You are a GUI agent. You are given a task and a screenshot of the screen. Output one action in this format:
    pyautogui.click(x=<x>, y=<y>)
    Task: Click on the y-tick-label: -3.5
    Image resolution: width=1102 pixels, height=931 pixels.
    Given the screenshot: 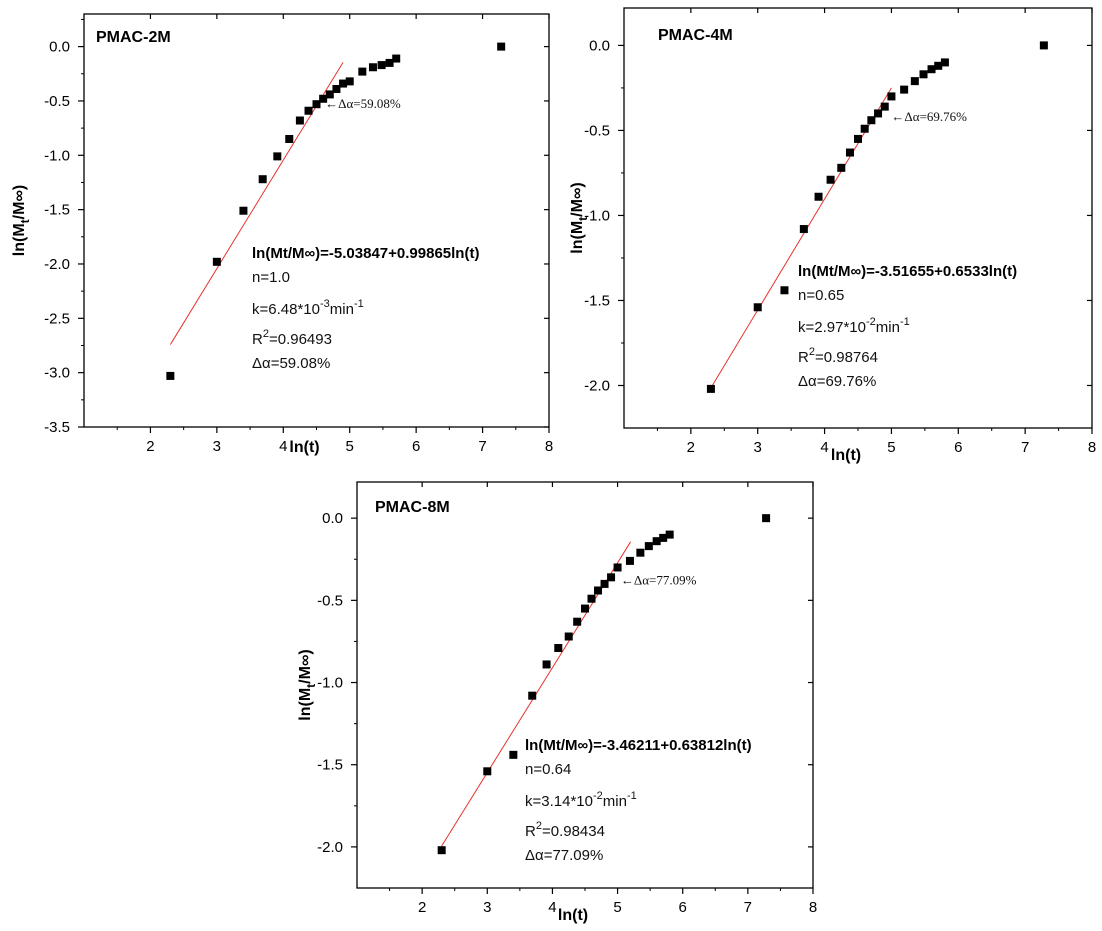 What is the action you would take?
    pyautogui.click(x=57, y=427)
    